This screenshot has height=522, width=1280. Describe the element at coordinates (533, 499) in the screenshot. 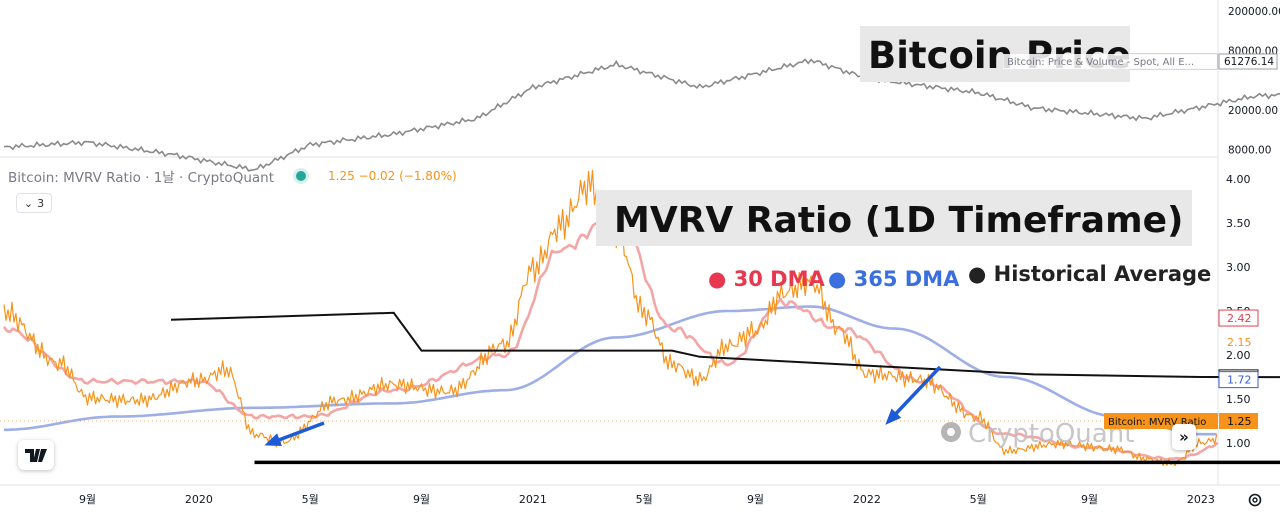

I see `time-tick-label: 2021` at that location.